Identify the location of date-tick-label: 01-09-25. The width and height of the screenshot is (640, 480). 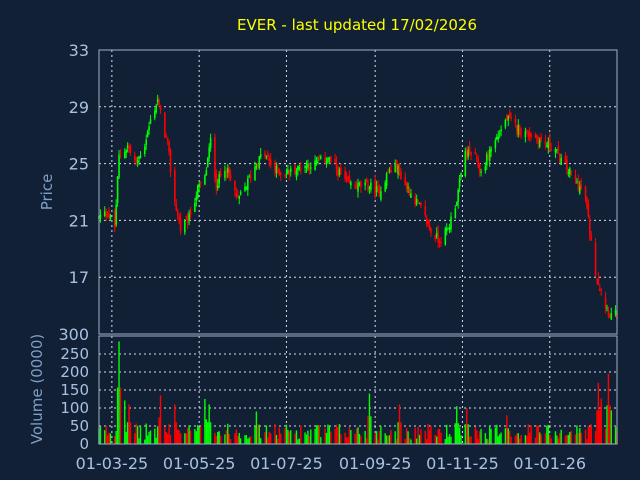
(375, 463).